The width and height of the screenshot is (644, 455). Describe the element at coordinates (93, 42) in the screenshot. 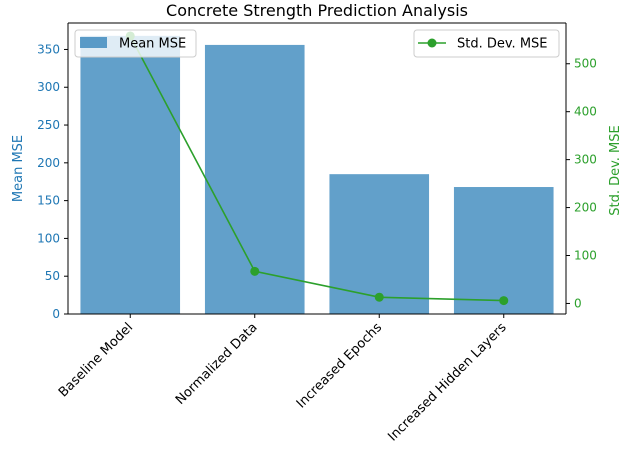

I see `legend-swatch-mean-mse` at that location.